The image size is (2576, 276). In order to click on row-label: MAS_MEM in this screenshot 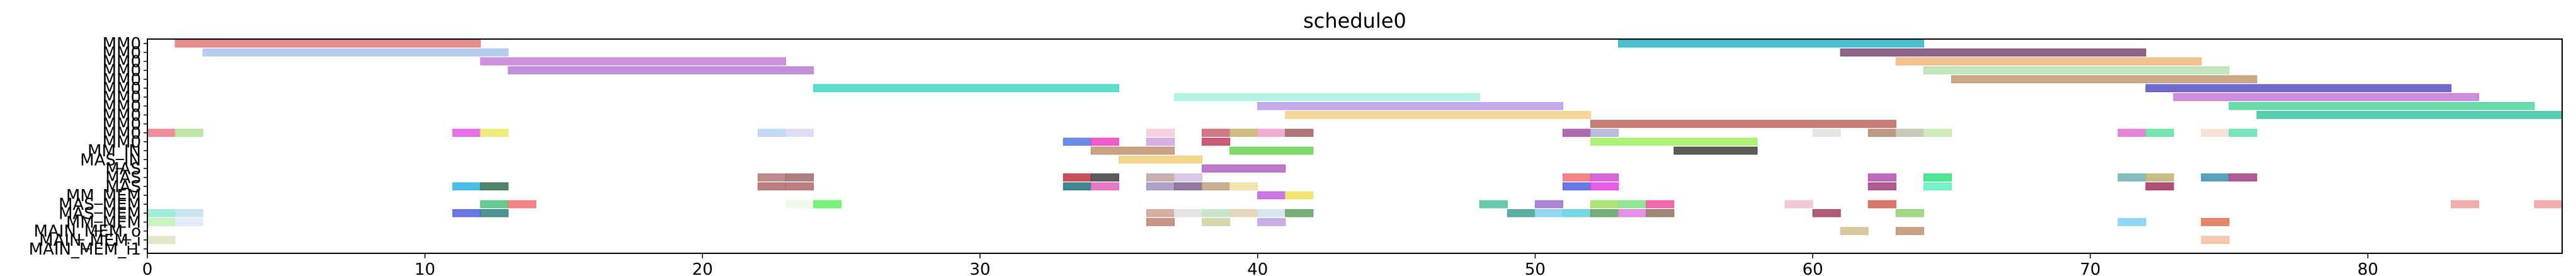, I will do `click(100, 204)`.